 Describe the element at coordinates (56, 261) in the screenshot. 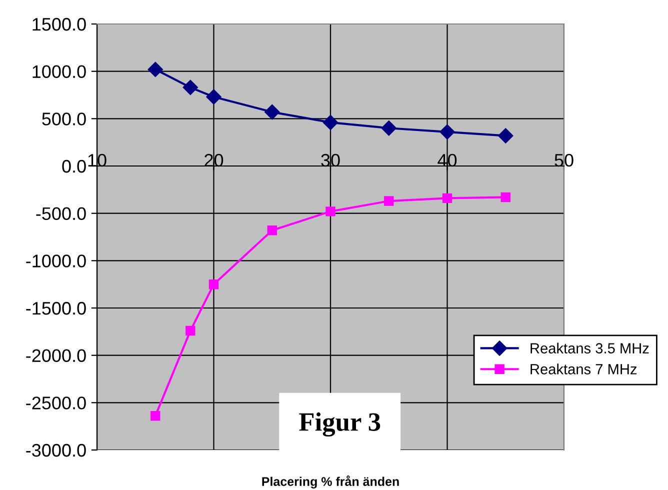

I see `y-tick-label: -1000.0` at that location.